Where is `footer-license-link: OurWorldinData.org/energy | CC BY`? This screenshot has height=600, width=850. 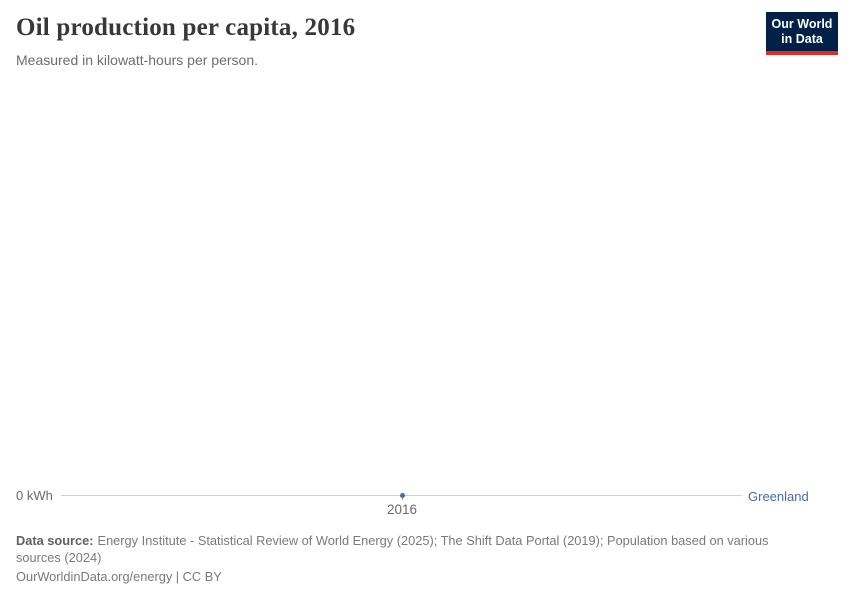
footer-license-link: OurWorldinData.org/energy | CC BY is located at coordinates (119, 576).